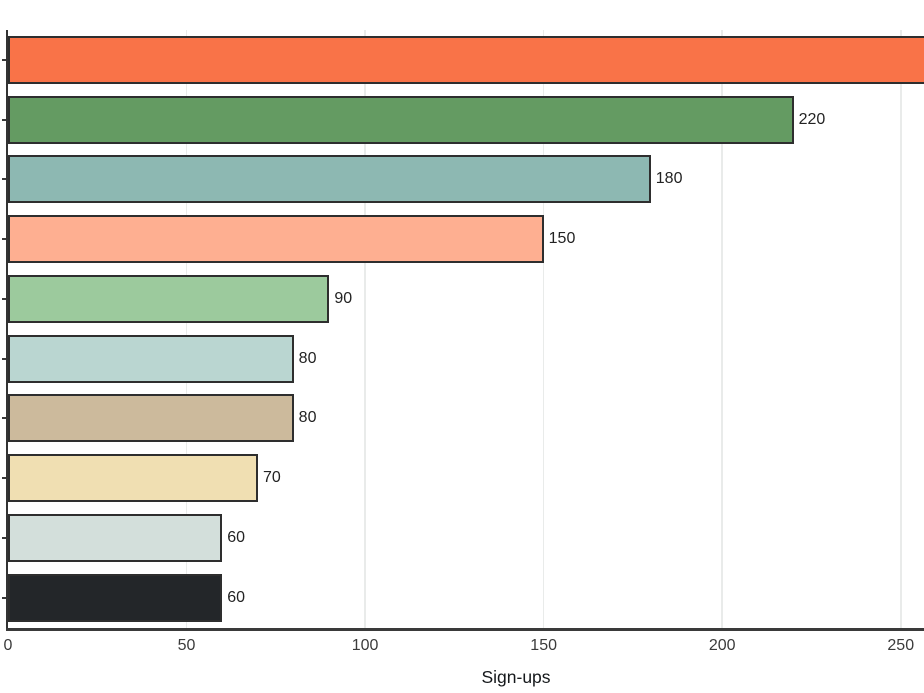 The width and height of the screenshot is (924, 693). What do you see at coordinates (543, 645) in the screenshot?
I see `x-tick-label-150: 150` at bounding box center [543, 645].